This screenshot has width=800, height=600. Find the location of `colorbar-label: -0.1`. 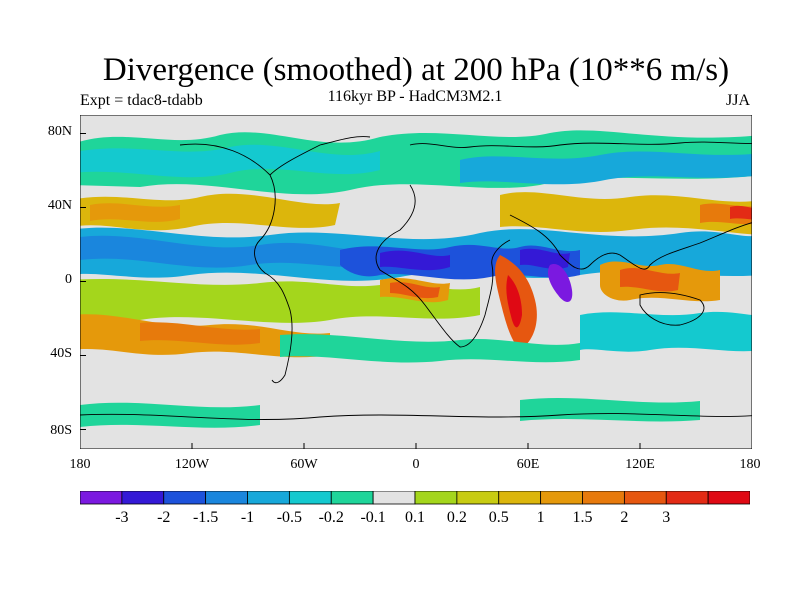

colorbar-label: -0.1 is located at coordinates (373, 517).